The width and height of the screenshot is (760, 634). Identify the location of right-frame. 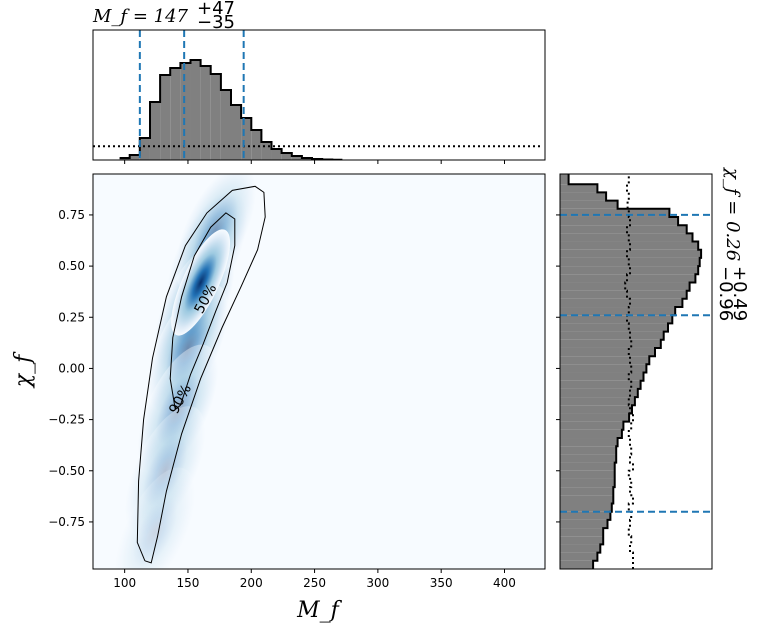
(636, 371).